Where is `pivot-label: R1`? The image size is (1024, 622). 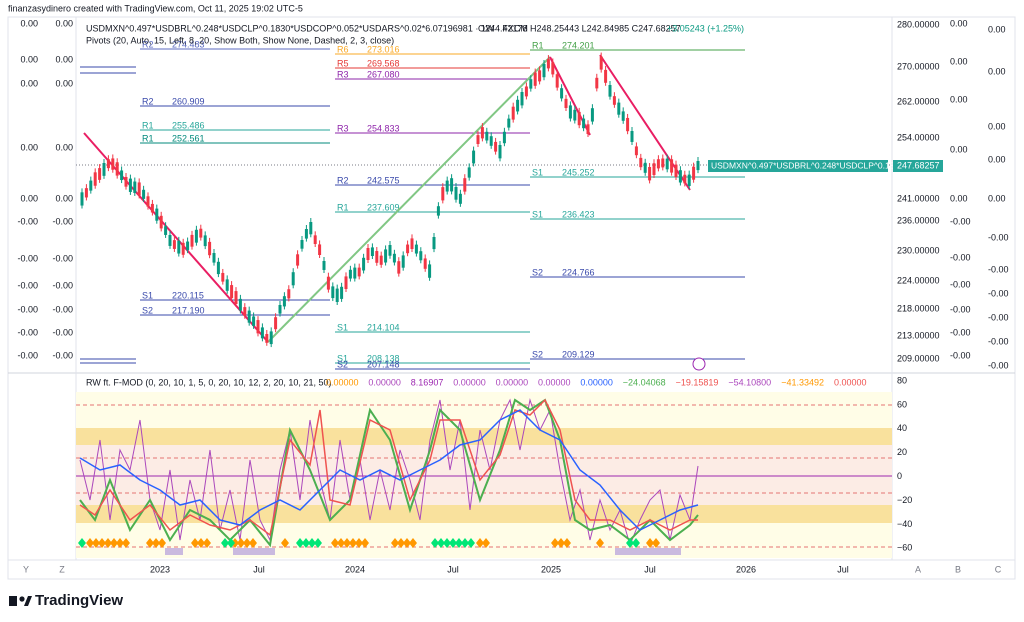
pivot-label: R1 is located at coordinates (148, 138).